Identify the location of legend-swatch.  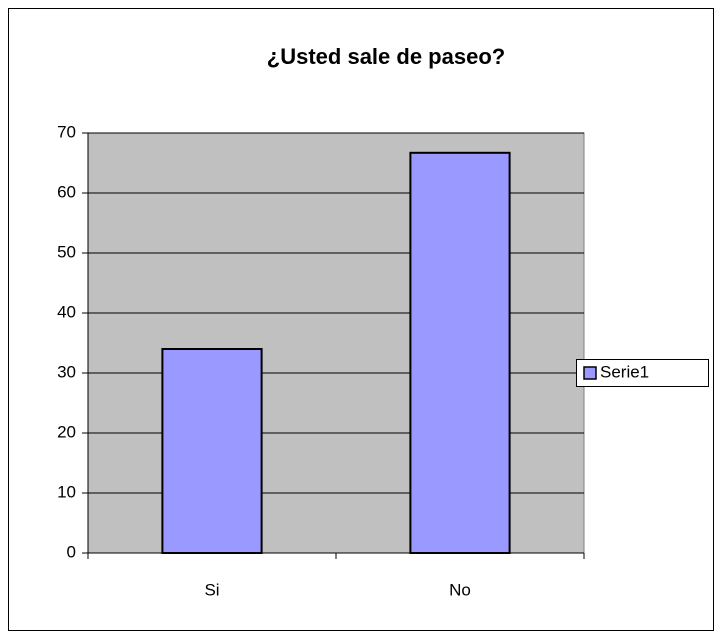
(590, 373).